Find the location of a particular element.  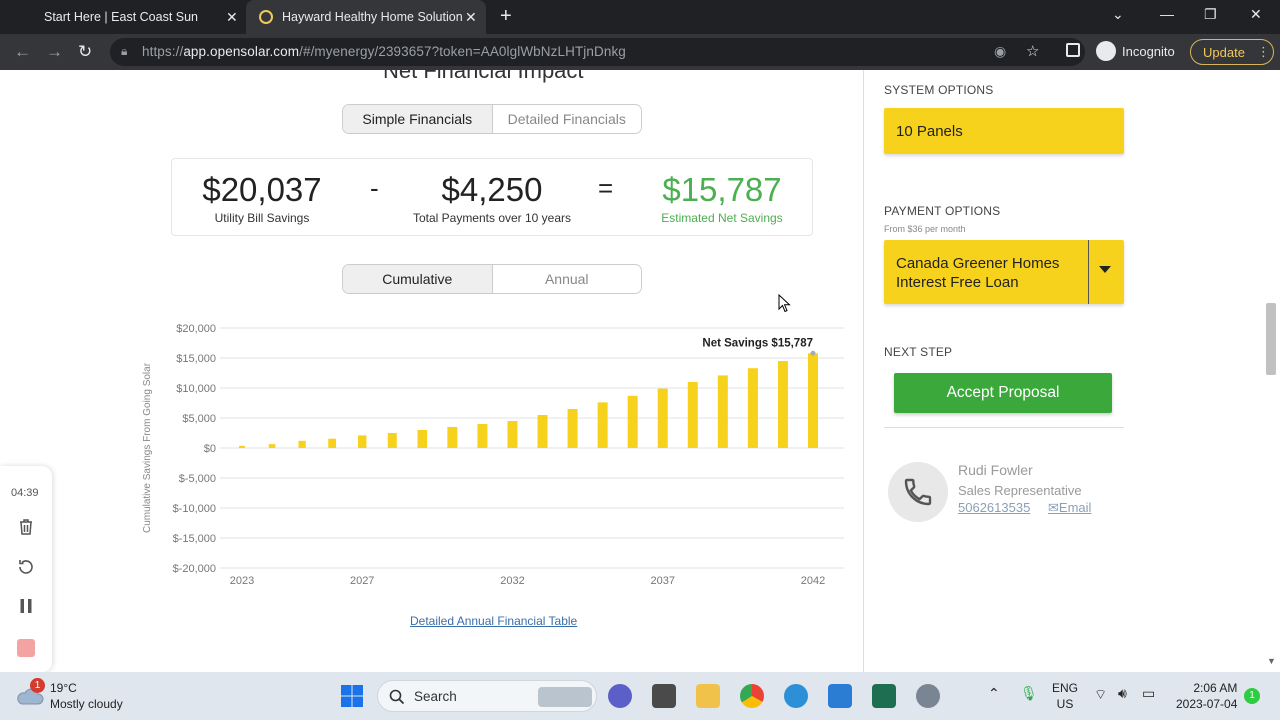

minimize-icon: — is located at coordinates (1167, 14).